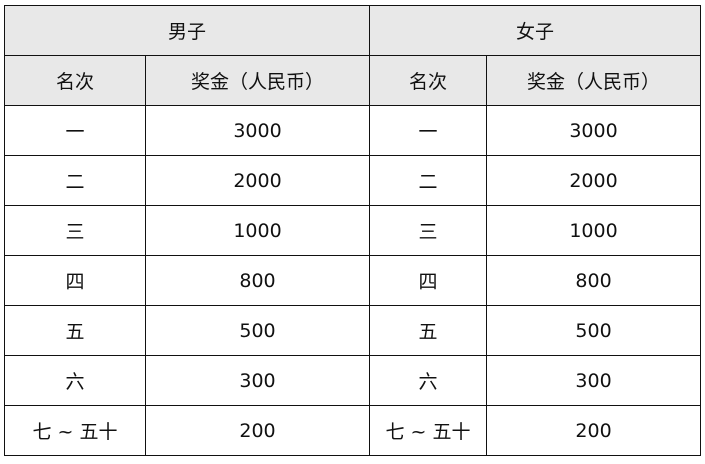  I want to click on table-row: 七 ~ 五十 200 七 ~ 五十 200, so click(353, 430).